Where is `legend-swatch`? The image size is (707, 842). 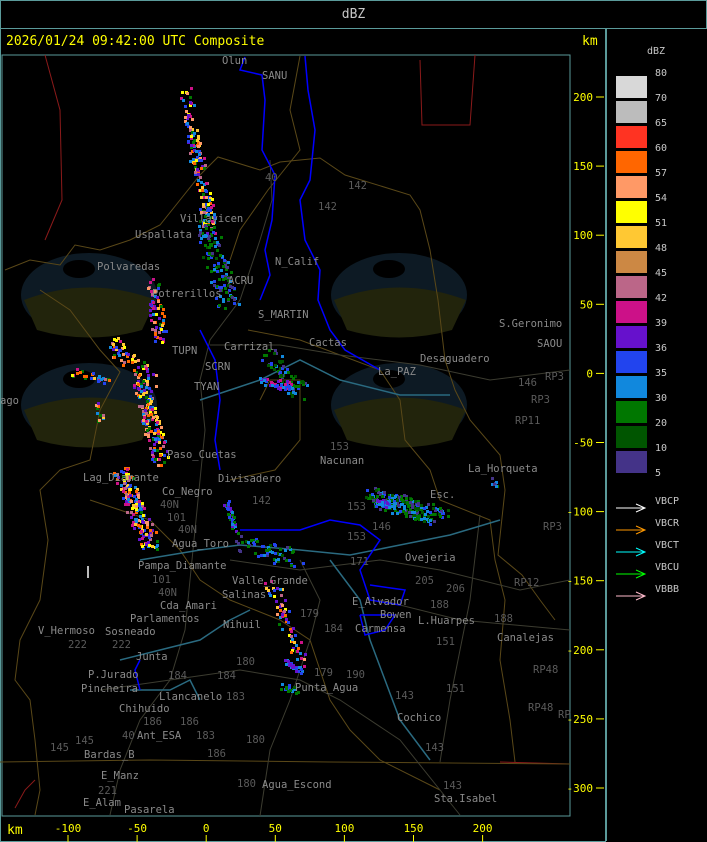
legend-swatch is located at coordinates (631, 312).